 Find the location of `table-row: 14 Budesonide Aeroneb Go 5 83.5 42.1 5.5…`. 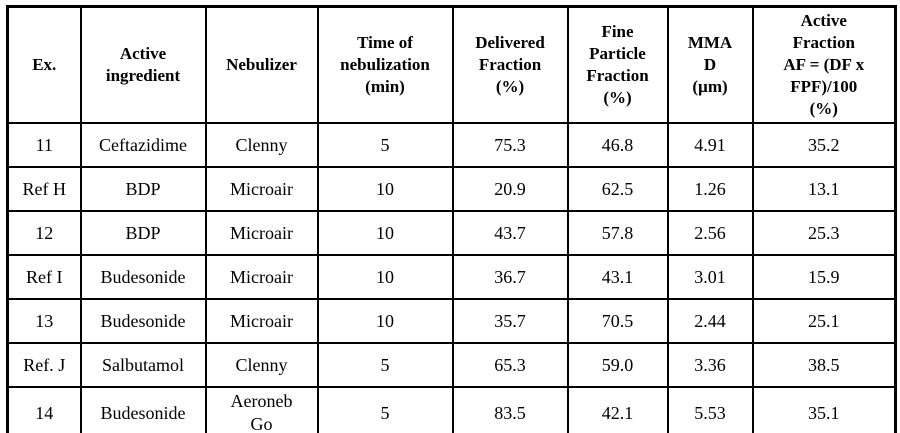

table-row: 14 Budesonide Aeroneb Go 5 83.5 42.1 5.5… is located at coordinates (451, 409).